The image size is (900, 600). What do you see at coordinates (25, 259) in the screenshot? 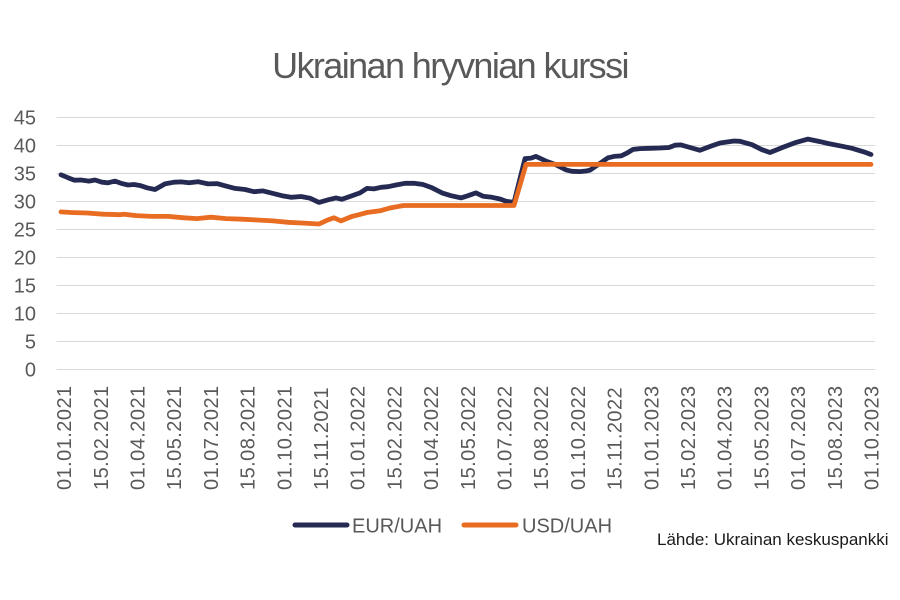
I see `svg-text: 20` at bounding box center [25, 259].